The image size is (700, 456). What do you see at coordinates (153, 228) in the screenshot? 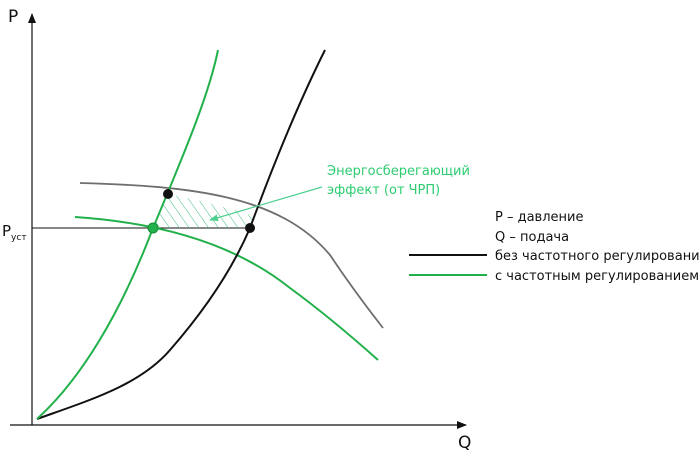
I see `intersection-point-green` at bounding box center [153, 228].